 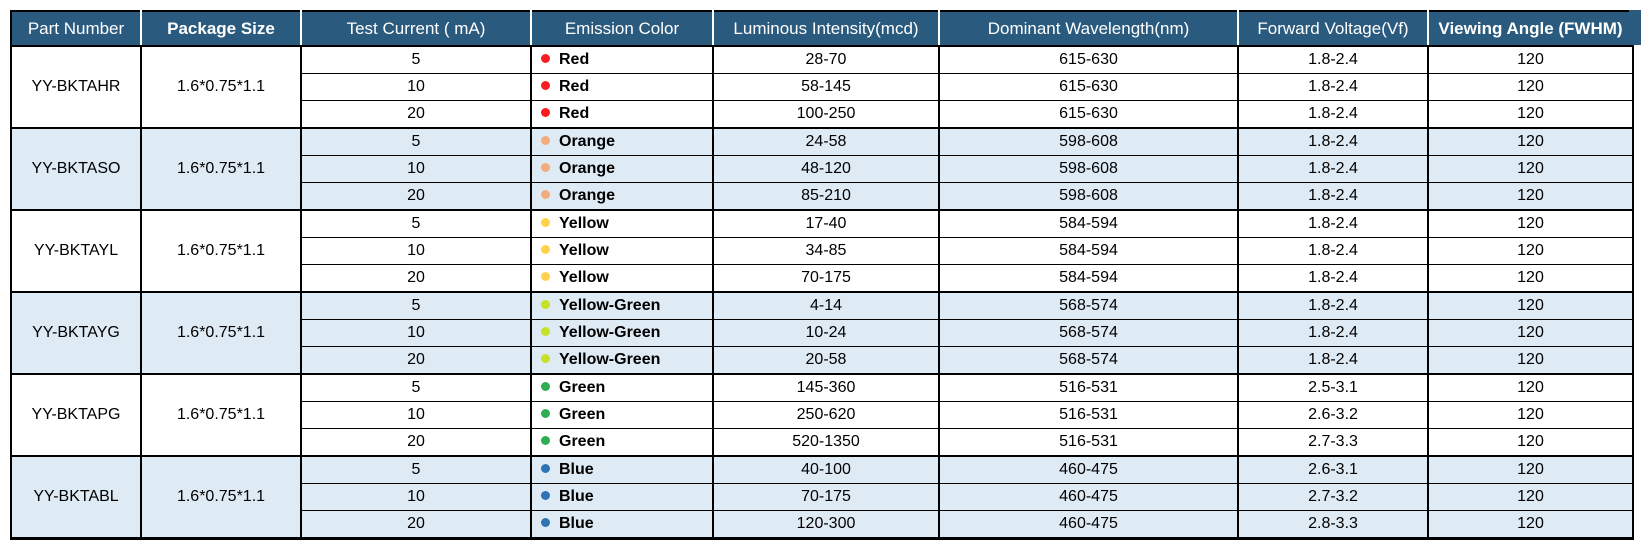 I want to click on table-row: 10 Red 58-145 615-630 1.8-2.4 120, so click(x=822, y=87).